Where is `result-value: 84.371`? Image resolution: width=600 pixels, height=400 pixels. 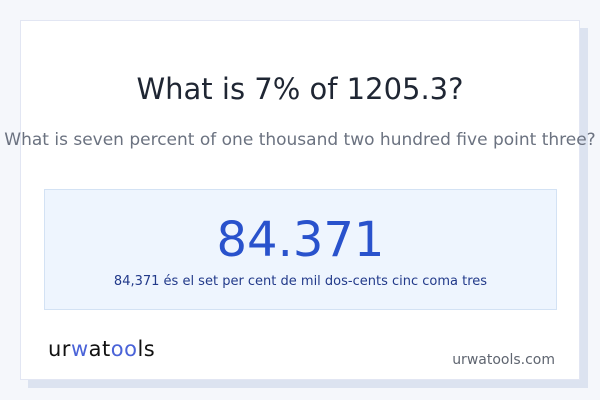 result-value: 84.371 is located at coordinates (300, 240).